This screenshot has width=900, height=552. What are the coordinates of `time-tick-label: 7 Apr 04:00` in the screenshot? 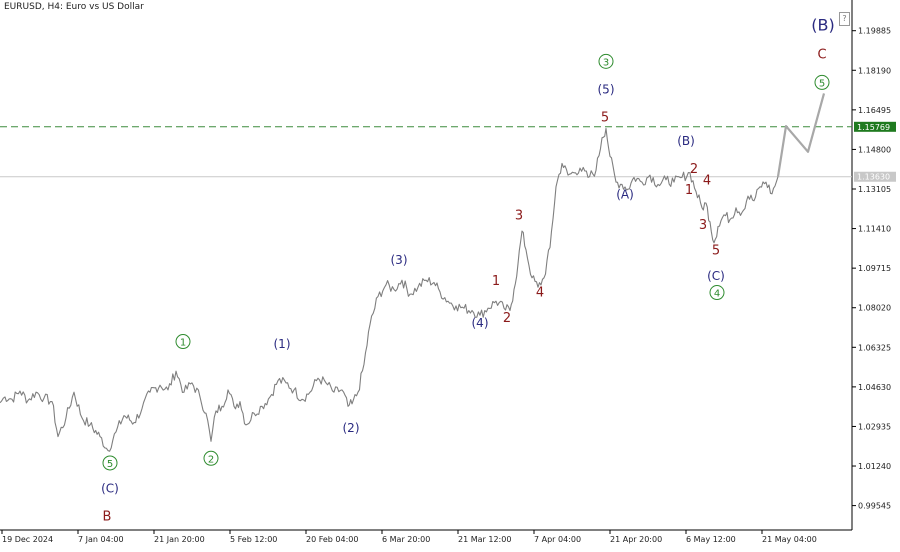 It's located at (557, 539).